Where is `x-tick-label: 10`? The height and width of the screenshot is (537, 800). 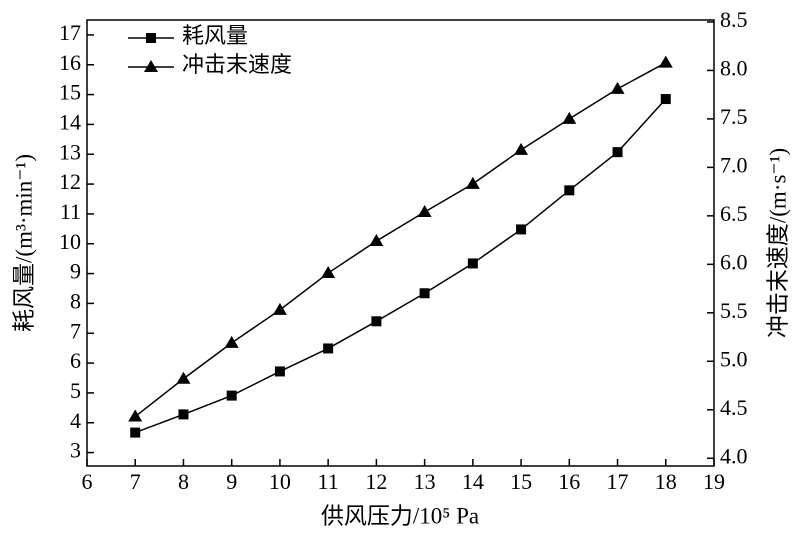
x-tick-label: 10 is located at coordinates (280, 481).